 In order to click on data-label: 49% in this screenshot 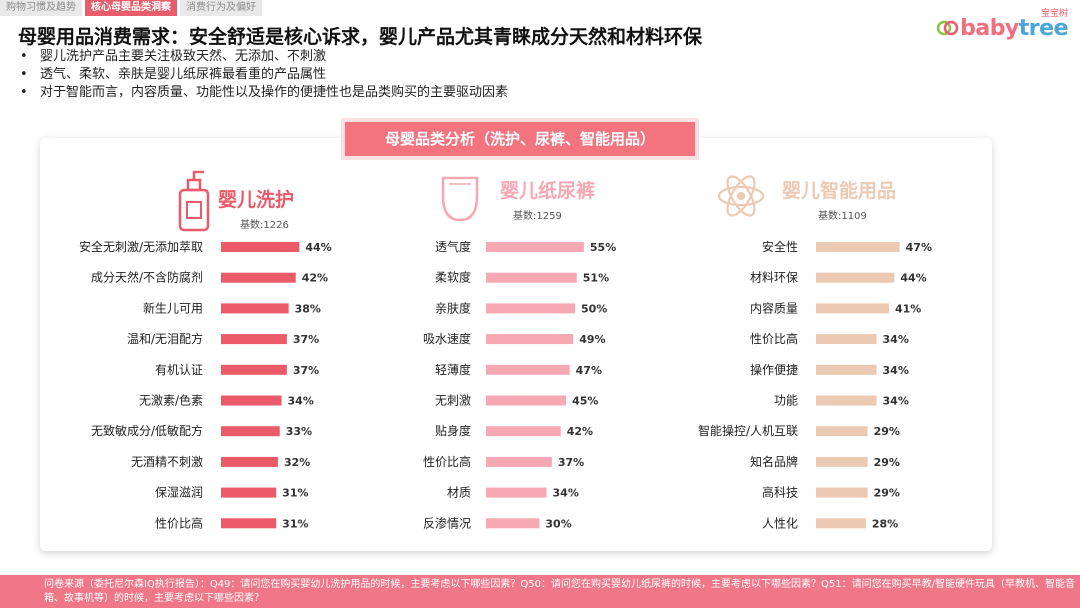, I will do `click(592, 339)`.